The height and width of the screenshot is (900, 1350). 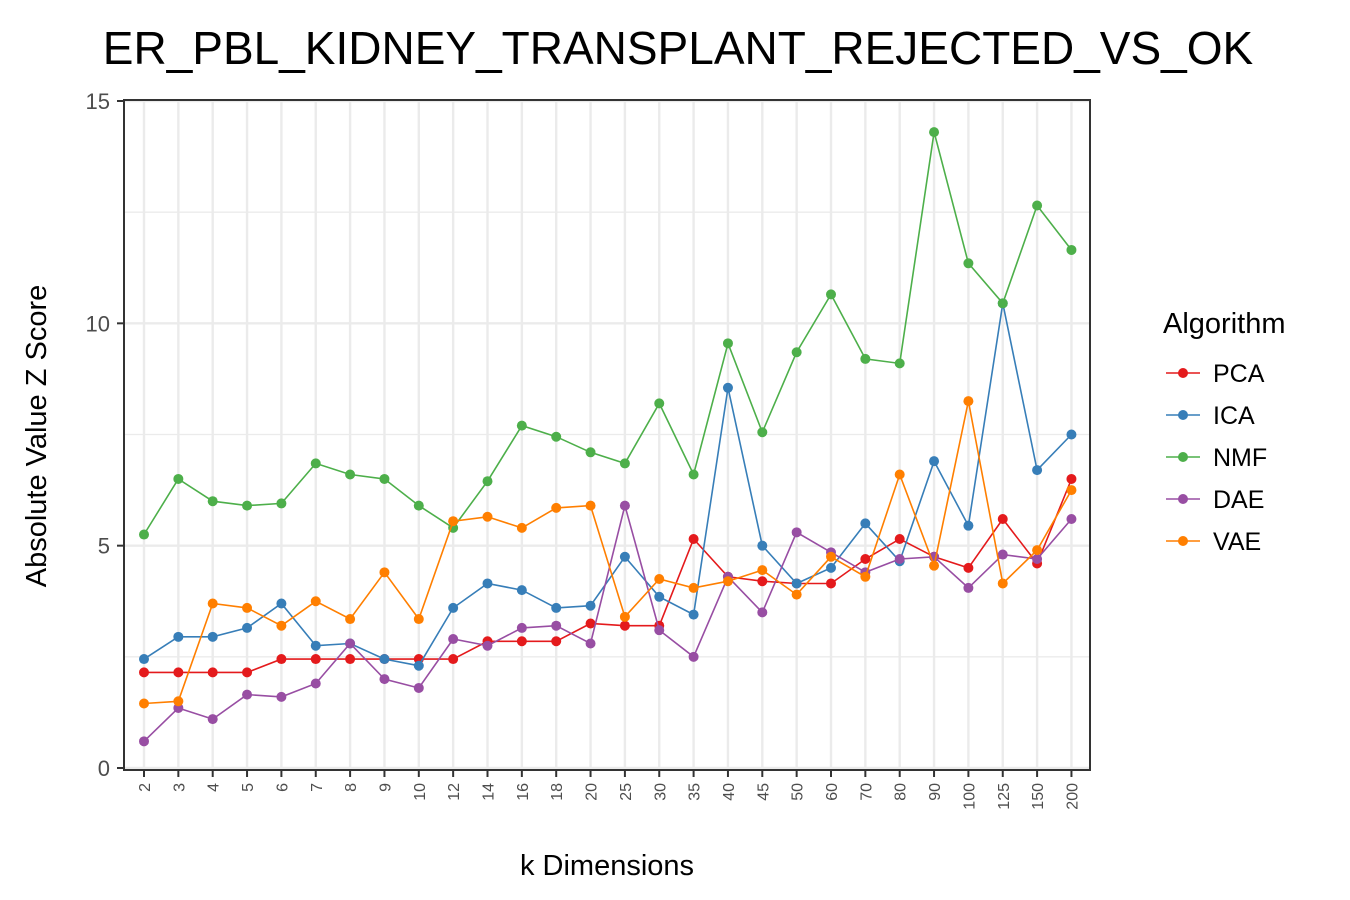 What do you see at coordinates (557, 792) in the screenshot?
I see `x-tick-label: 18` at bounding box center [557, 792].